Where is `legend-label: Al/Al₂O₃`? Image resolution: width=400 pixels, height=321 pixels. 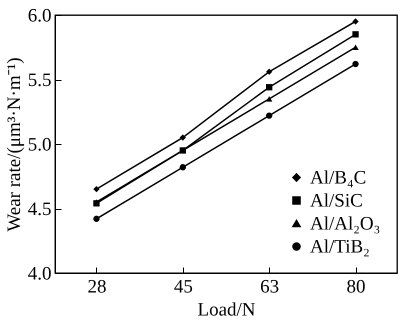 legend-label: Al/Al₂O₃ is located at coordinates (345, 224).